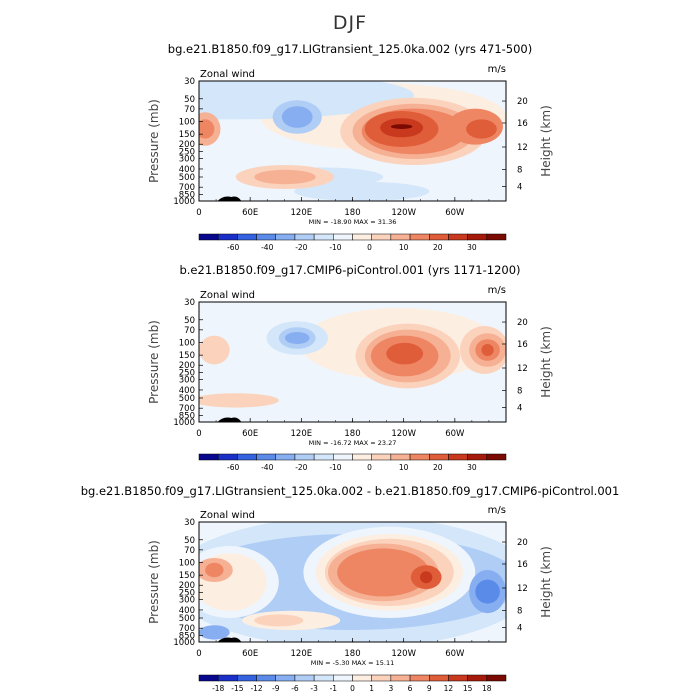 The height and width of the screenshot is (700, 700). I want to click on units-label: m/s, so click(497, 510).